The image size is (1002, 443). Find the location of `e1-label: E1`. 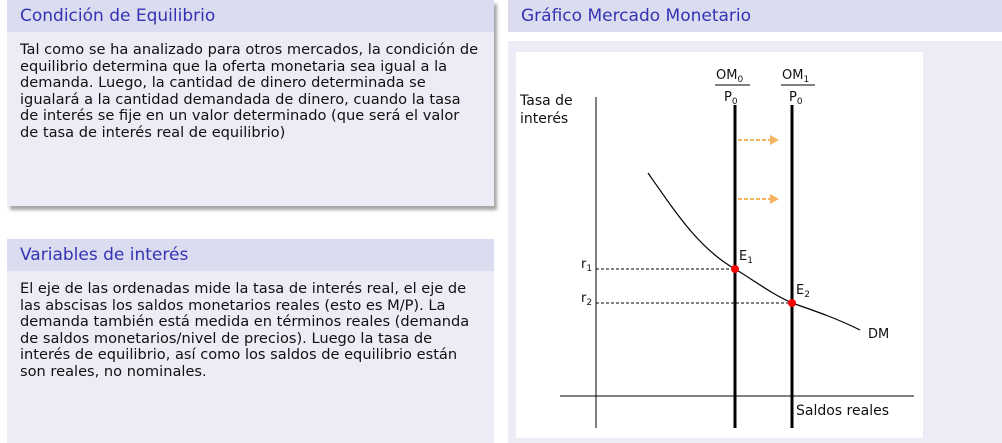

e1-label: E1 is located at coordinates (746, 257).